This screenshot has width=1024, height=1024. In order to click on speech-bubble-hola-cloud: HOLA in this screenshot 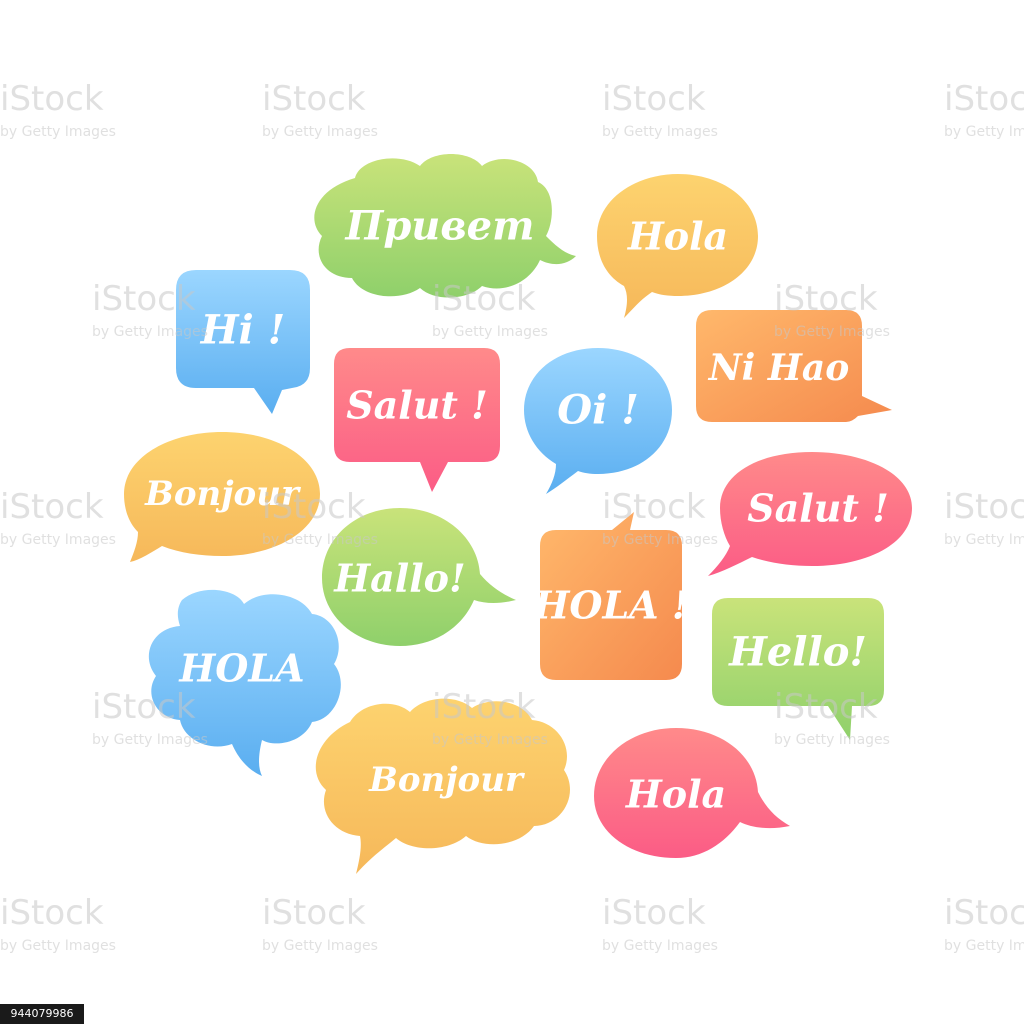, I will do `click(244, 682)`.